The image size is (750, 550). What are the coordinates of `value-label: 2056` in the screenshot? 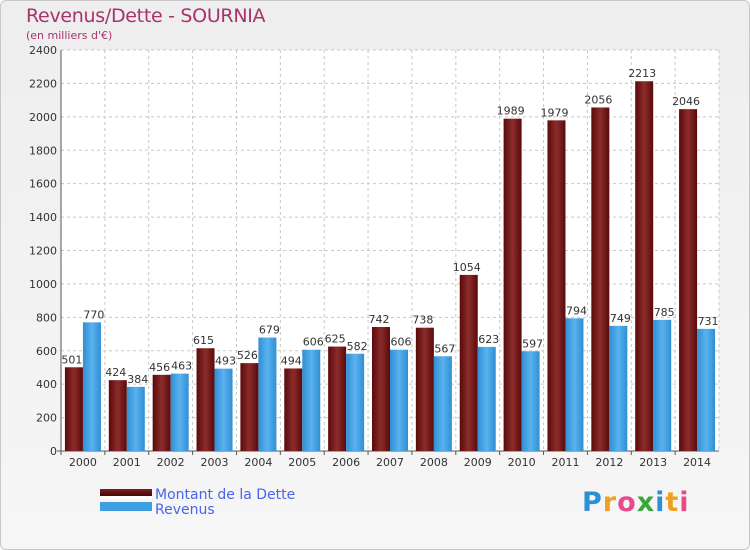 It's located at (598, 99).